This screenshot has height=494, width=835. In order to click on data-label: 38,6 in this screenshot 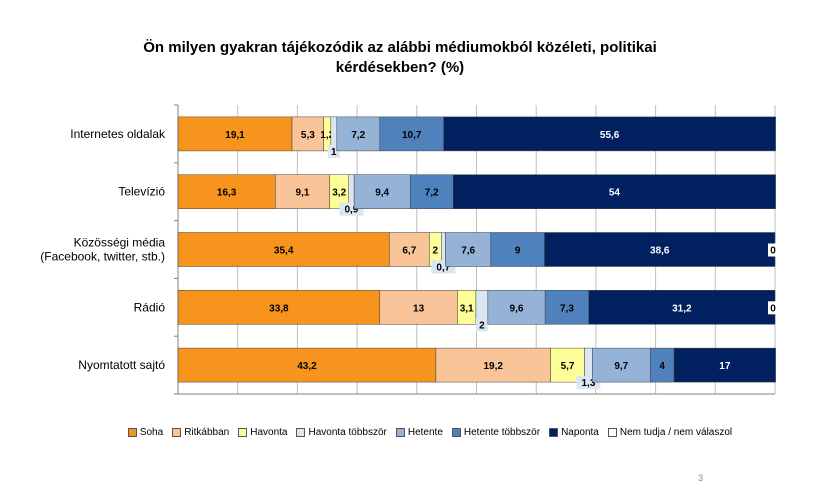, I will do `click(660, 251)`.